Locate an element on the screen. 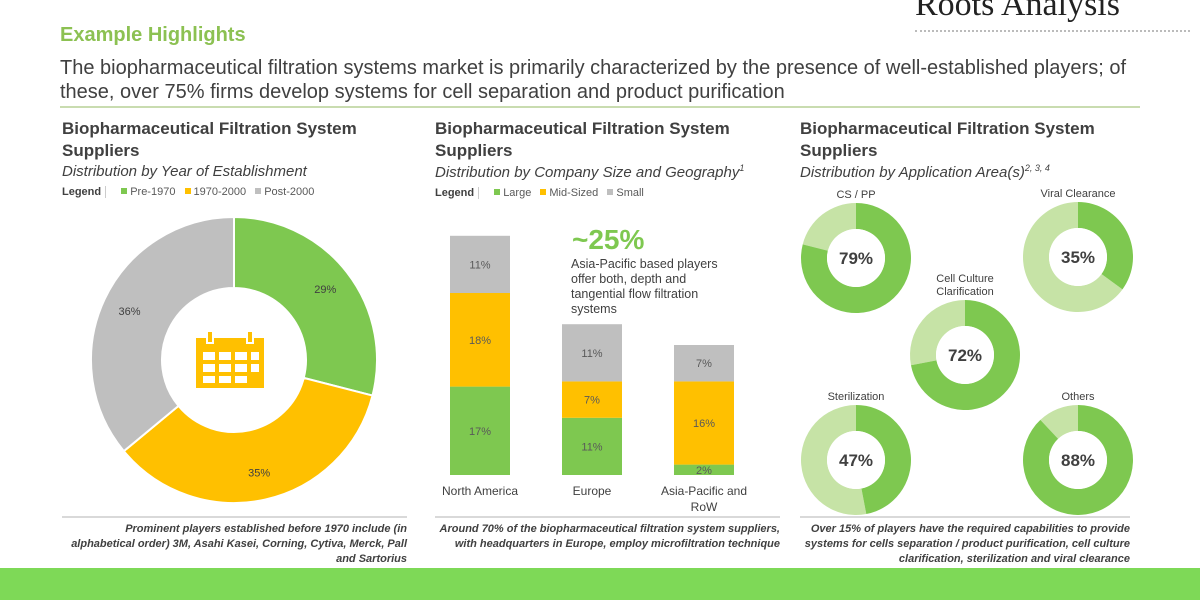 This screenshot has height=600, width=1200. legend: Legend Pre-1970 1970-2000 Post-2000 is located at coordinates (234, 192).